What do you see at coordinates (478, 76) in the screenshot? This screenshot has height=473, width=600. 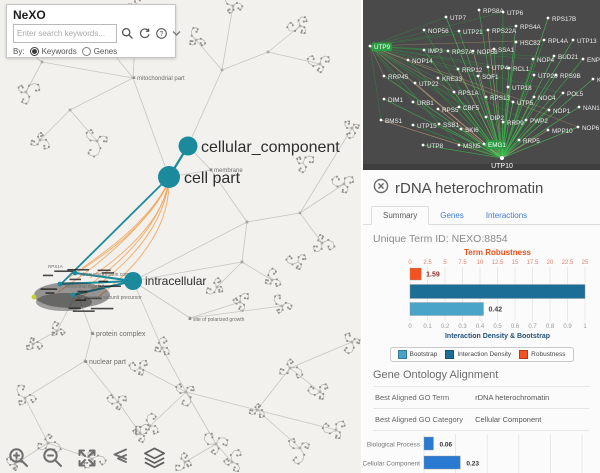 I see `network-node-SOF1` at bounding box center [478, 76].